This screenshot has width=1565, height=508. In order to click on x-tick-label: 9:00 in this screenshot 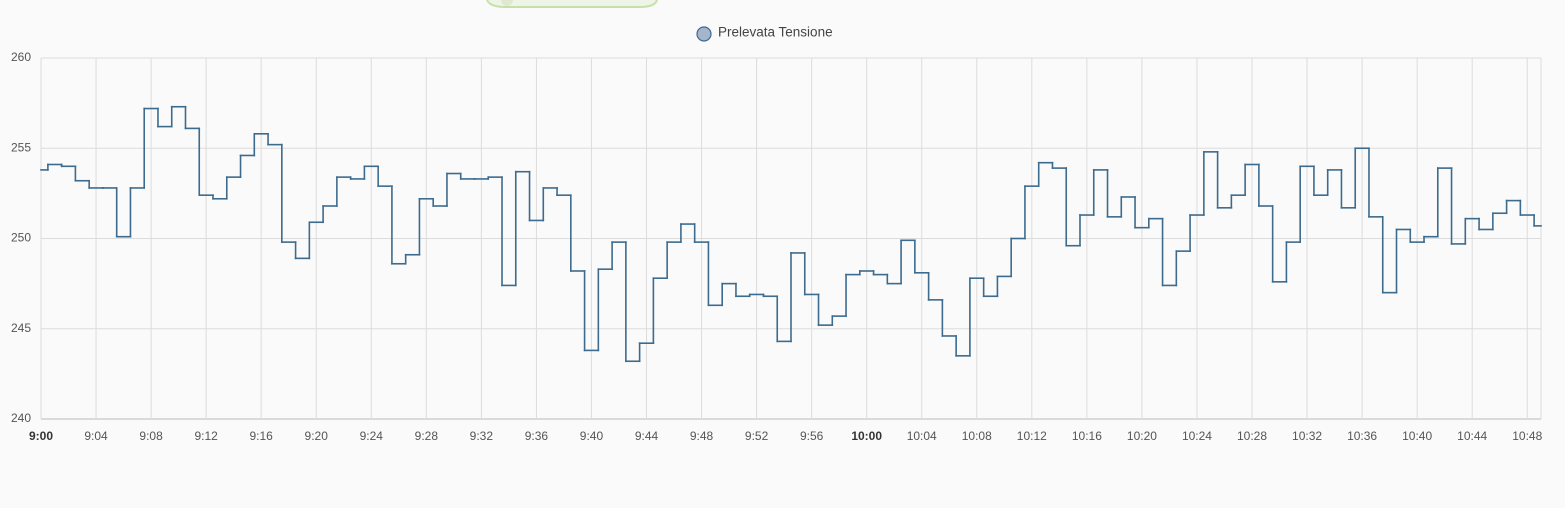, I will do `click(41, 436)`.